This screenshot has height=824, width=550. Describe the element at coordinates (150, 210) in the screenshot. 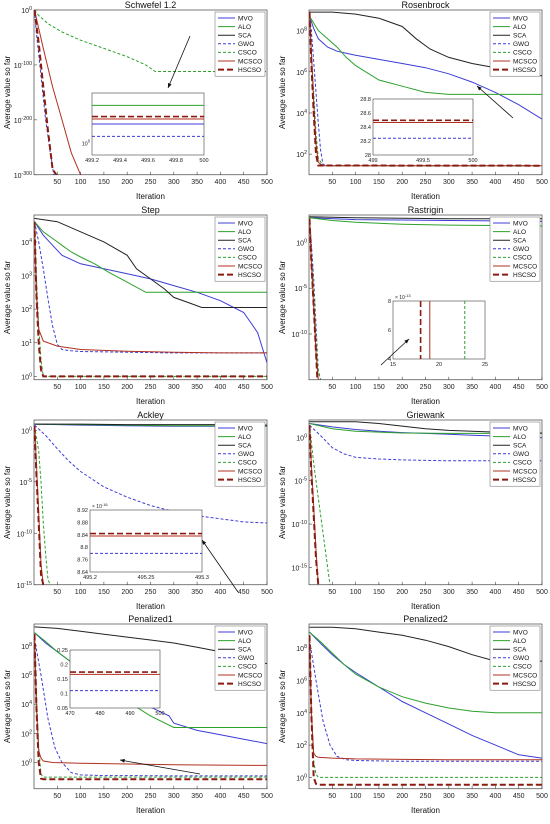

I see `chart-title: Step` at that location.